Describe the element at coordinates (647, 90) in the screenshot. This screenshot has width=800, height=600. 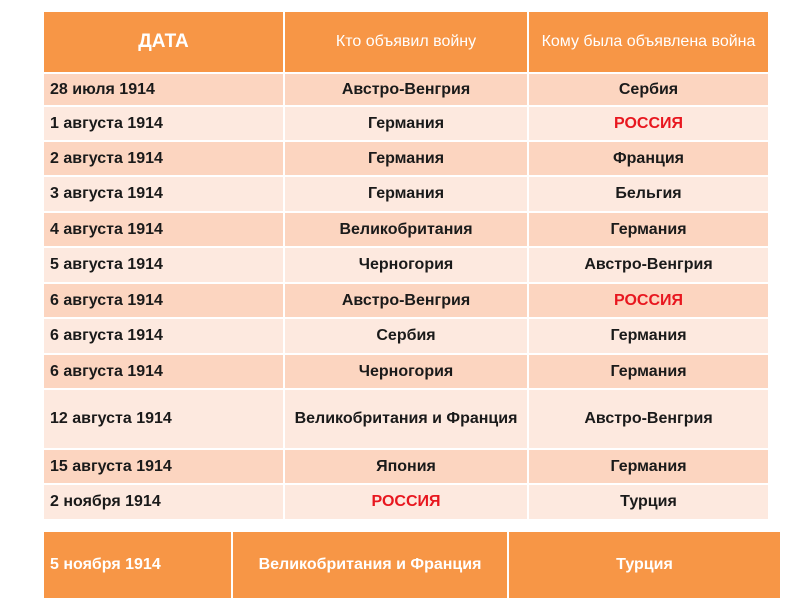
I see `cell-target: Сербия` at that location.